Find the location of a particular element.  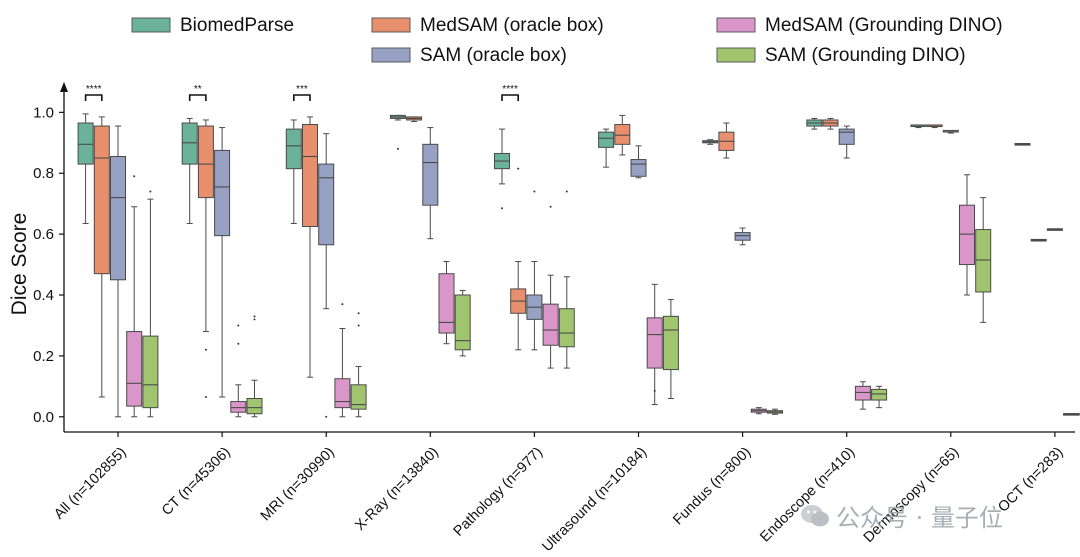

watermark-text: 公众号 · 量子位 is located at coordinates (919, 518).